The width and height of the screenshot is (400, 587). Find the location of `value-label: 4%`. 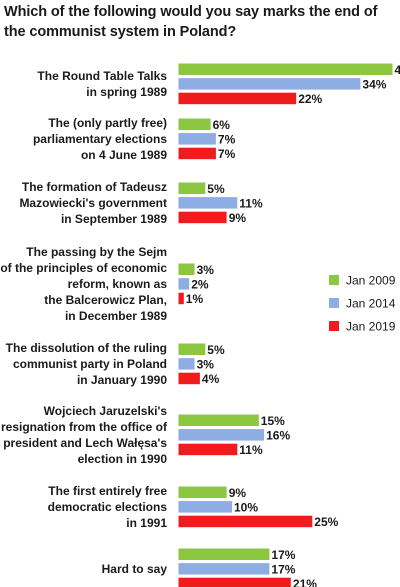

value-label: 4% is located at coordinates (211, 379).